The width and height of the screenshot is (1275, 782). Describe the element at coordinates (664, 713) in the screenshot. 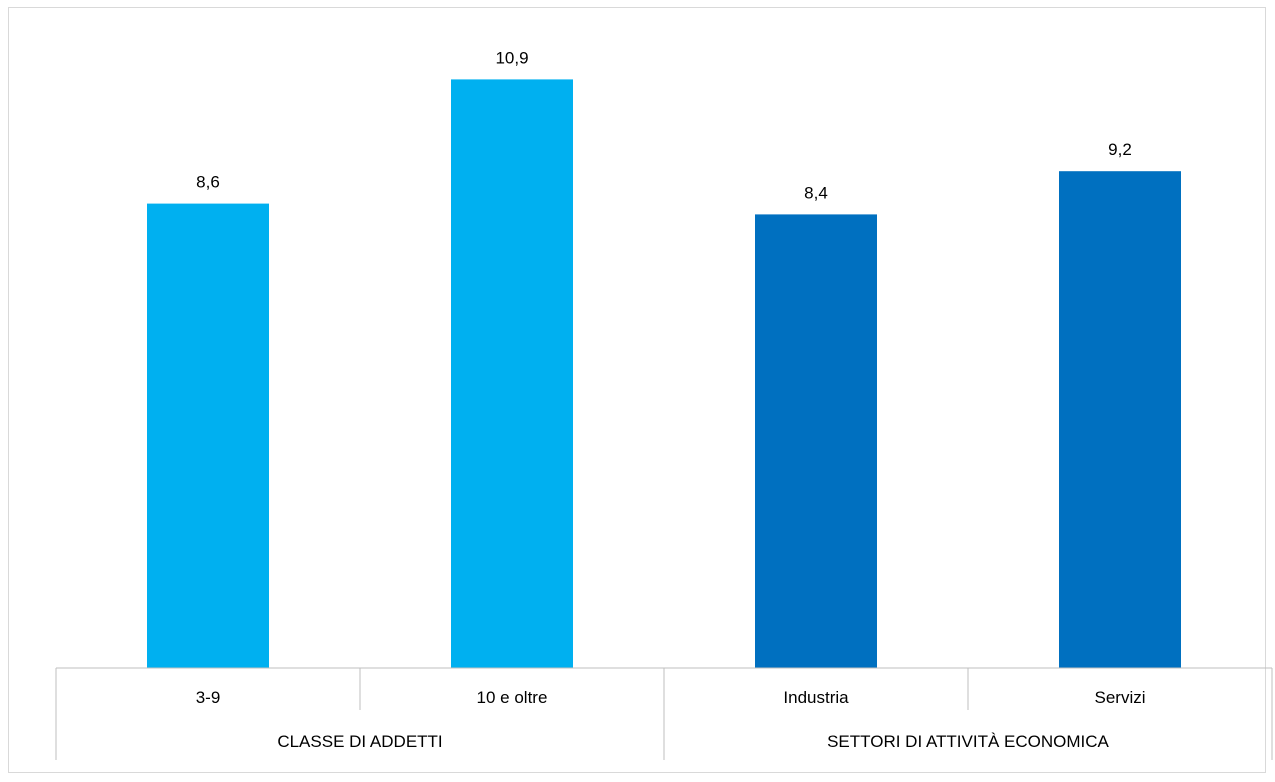

I see `category-axis` at that location.